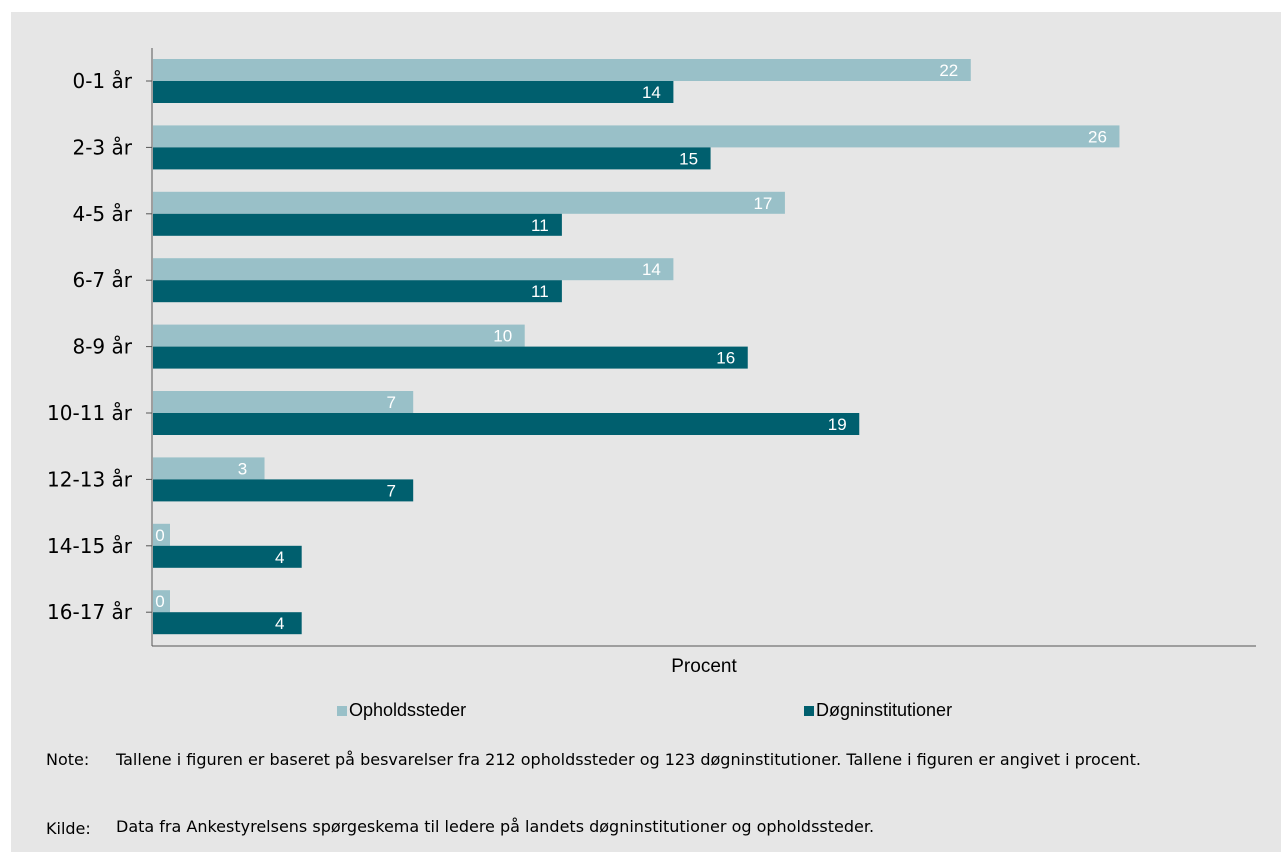 The image size is (1284, 867). What do you see at coordinates (90, 479) in the screenshot?
I see `category-label: 12-13 år` at bounding box center [90, 479].